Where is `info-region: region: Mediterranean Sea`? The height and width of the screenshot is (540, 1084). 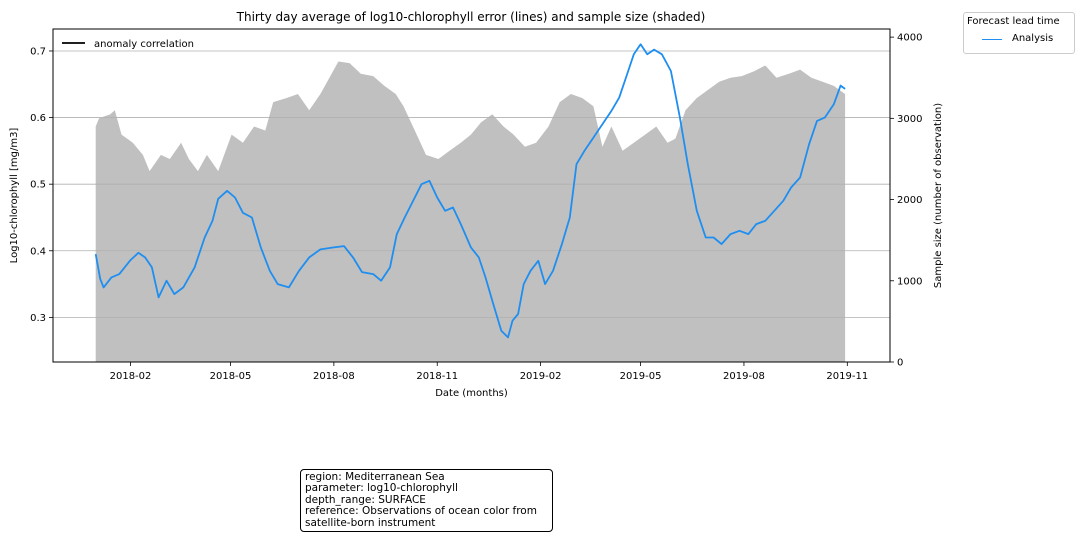 info-region: region: Mediterranean Sea is located at coordinates (375, 477).